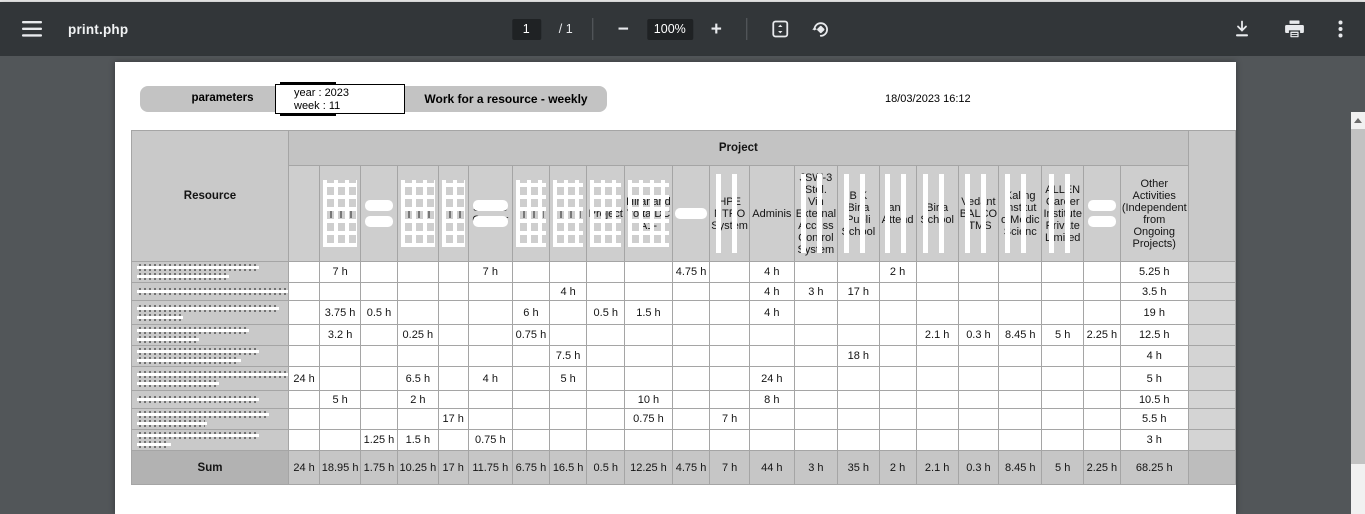 The image size is (1365, 514). What do you see at coordinates (526, 29) in the screenshot?
I see `page-number-input` at bounding box center [526, 29].